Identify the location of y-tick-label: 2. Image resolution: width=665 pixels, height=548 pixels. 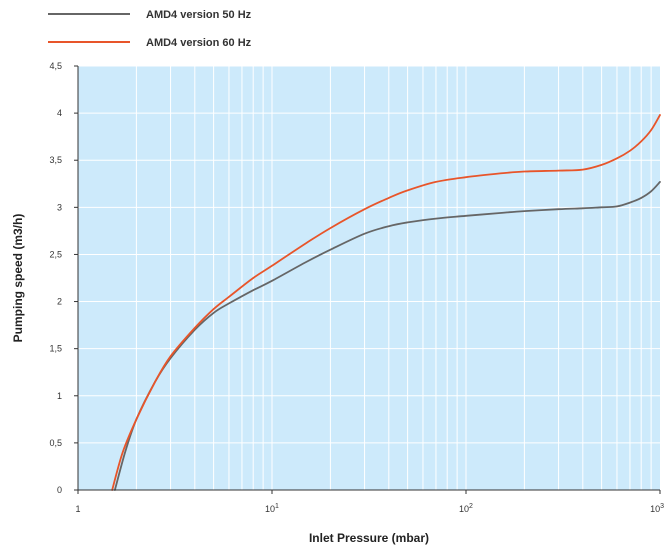
(59, 302).